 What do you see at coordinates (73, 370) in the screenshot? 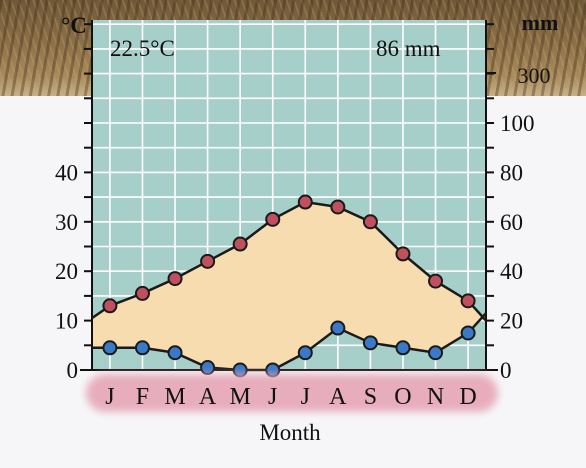
I see `left-tick-label: 0` at bounding box center [73, 370].